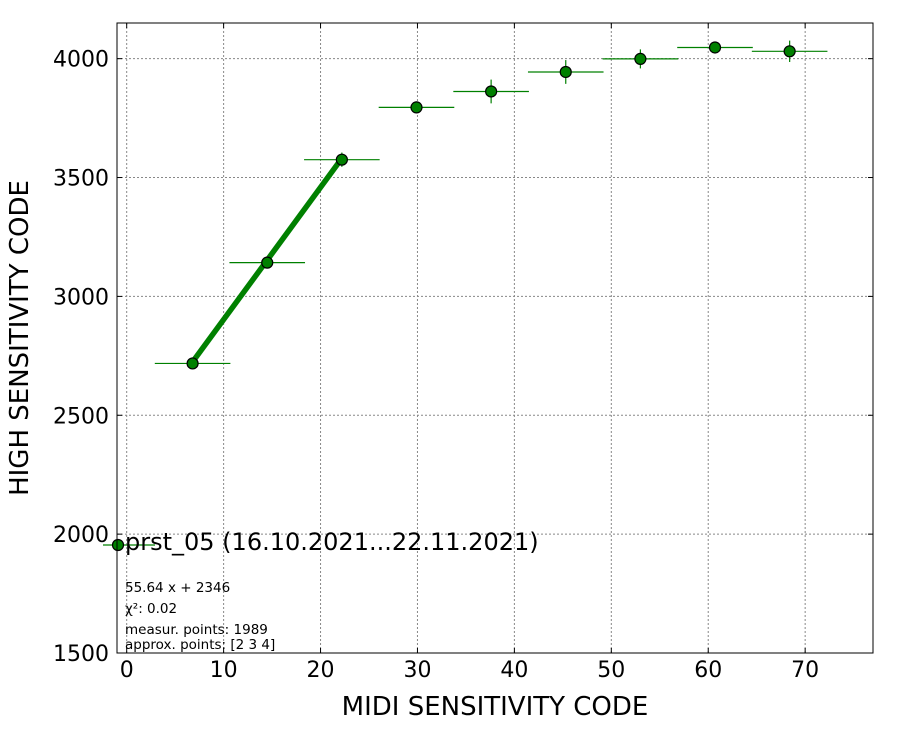  What do you see at coordinates (81, 179) in the screenshot?
I see `y-tick-label: 3500` at bounding box center [81, 179].